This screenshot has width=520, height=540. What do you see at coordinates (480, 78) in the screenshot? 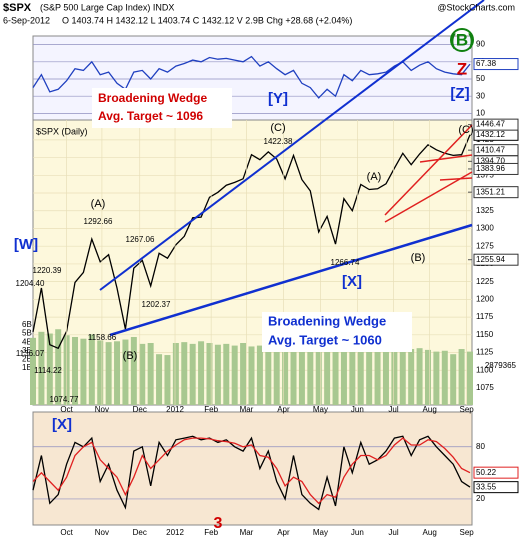
I see `y-tick-label: 50` at bounding box center [480, 78].